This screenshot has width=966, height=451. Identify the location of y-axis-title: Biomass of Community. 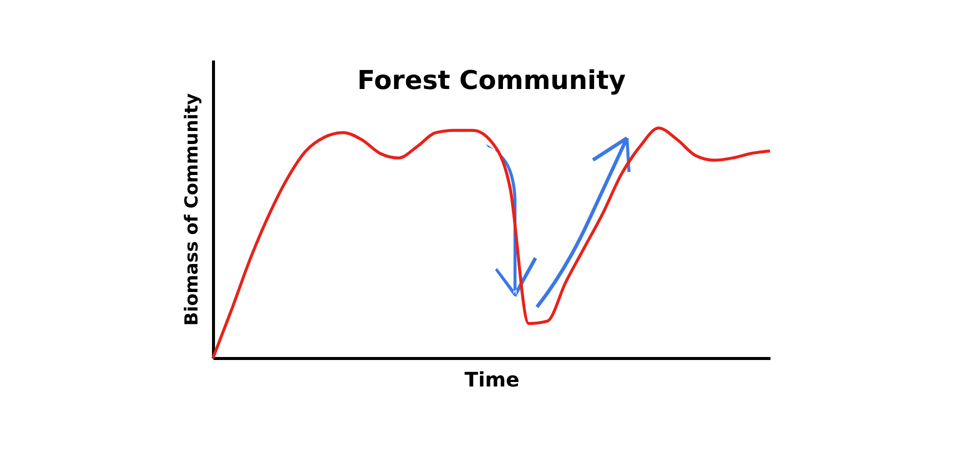
(192, 209).